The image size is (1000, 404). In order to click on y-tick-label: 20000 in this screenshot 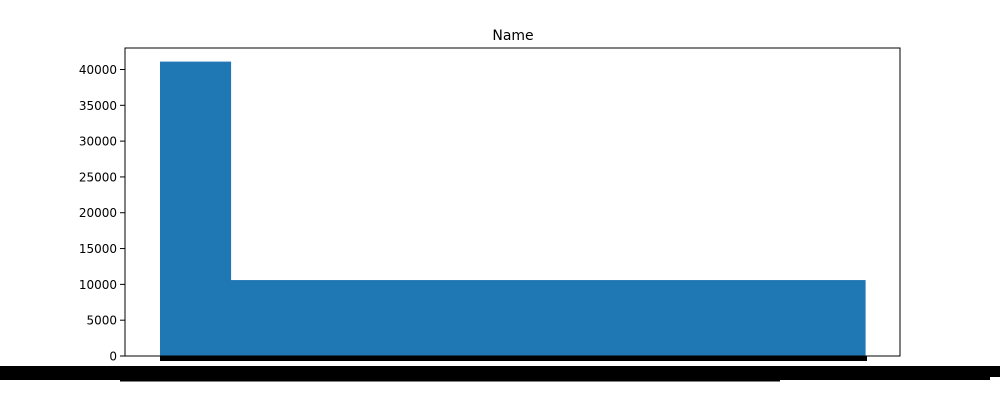, I will do `click(98, 213)`.